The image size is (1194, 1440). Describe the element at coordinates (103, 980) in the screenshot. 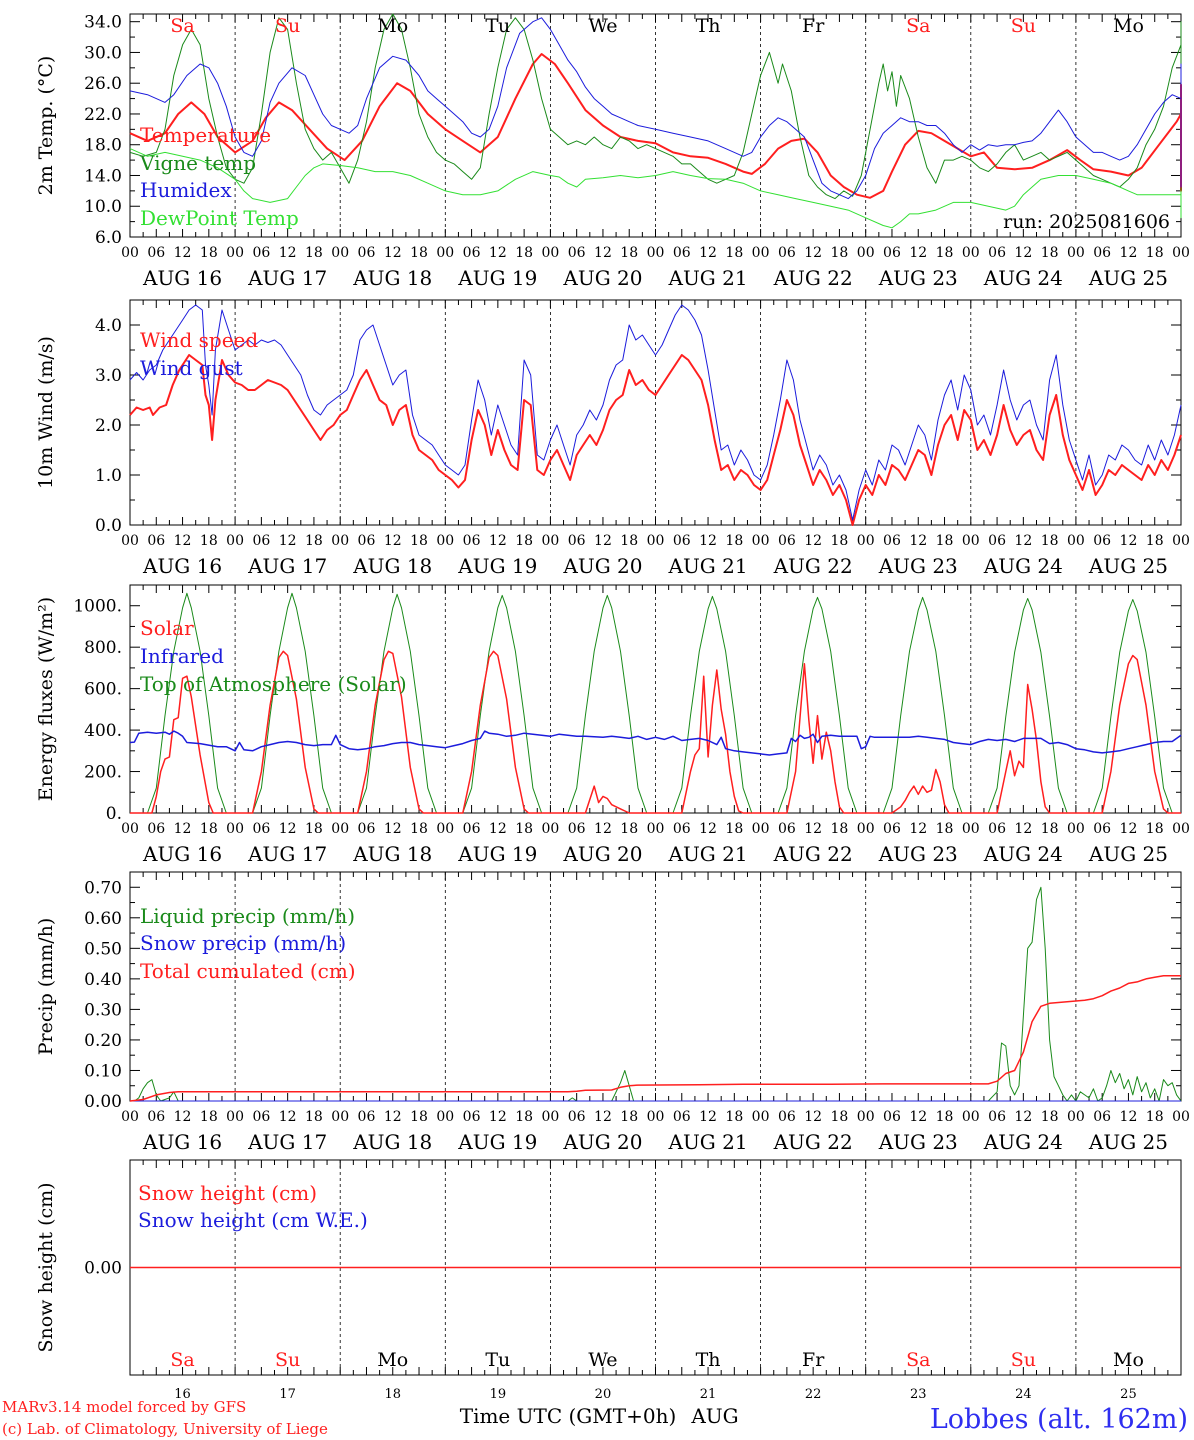

I see `y-tick-label: 0.40` at that location.